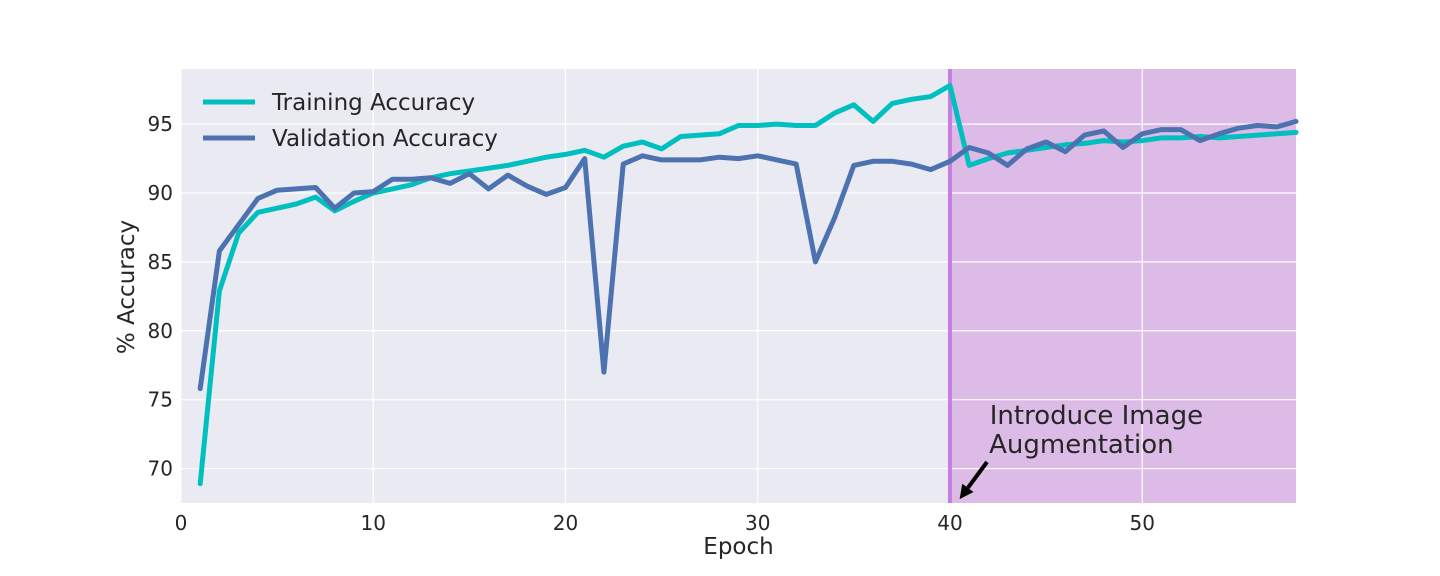 Image resolution: width=1440 pixels, height=576 pixels. What do you see at coordinates (350, 121) in the screenshot?
I see `legend: Training Accuracy Validation Accuracy` at bounding box center [350, 121].